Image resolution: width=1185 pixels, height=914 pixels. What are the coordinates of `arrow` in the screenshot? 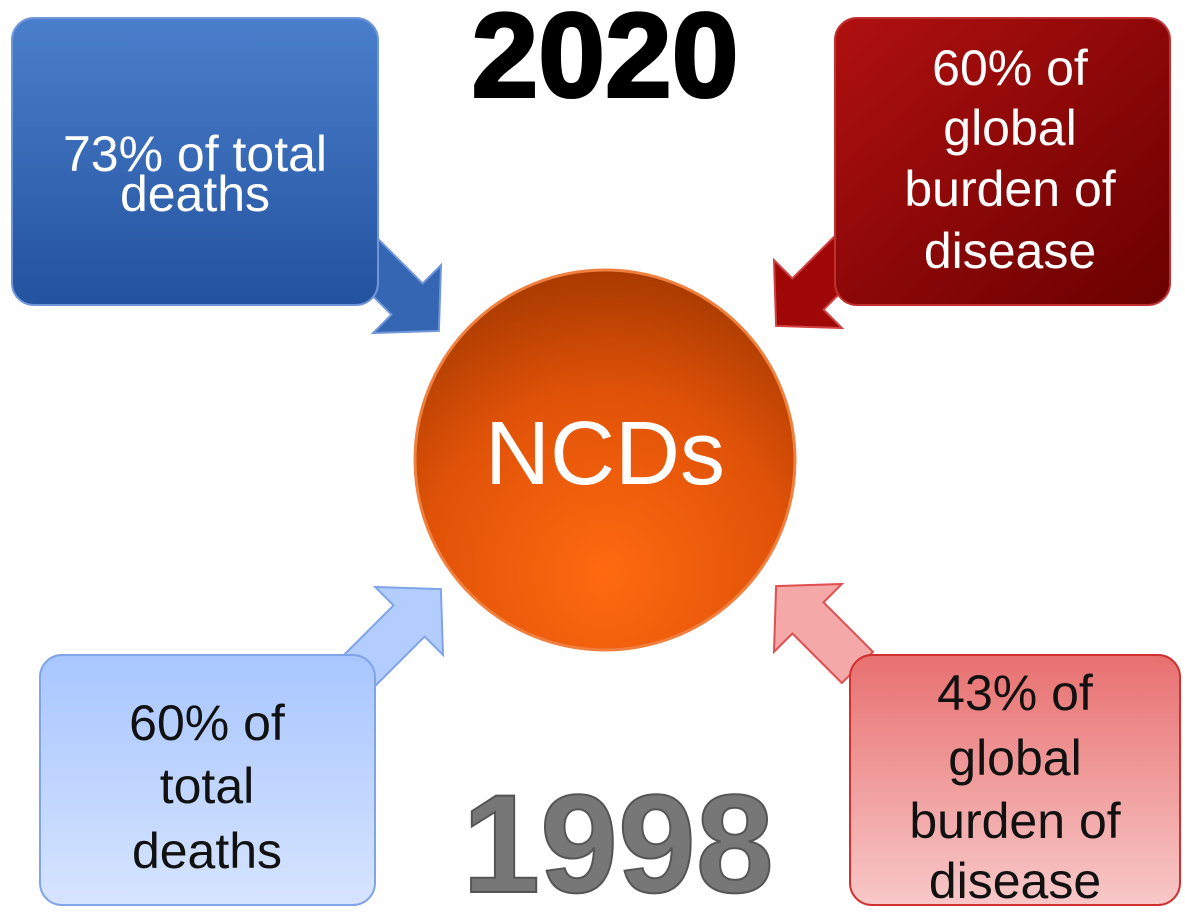 It's located at (823, 633).